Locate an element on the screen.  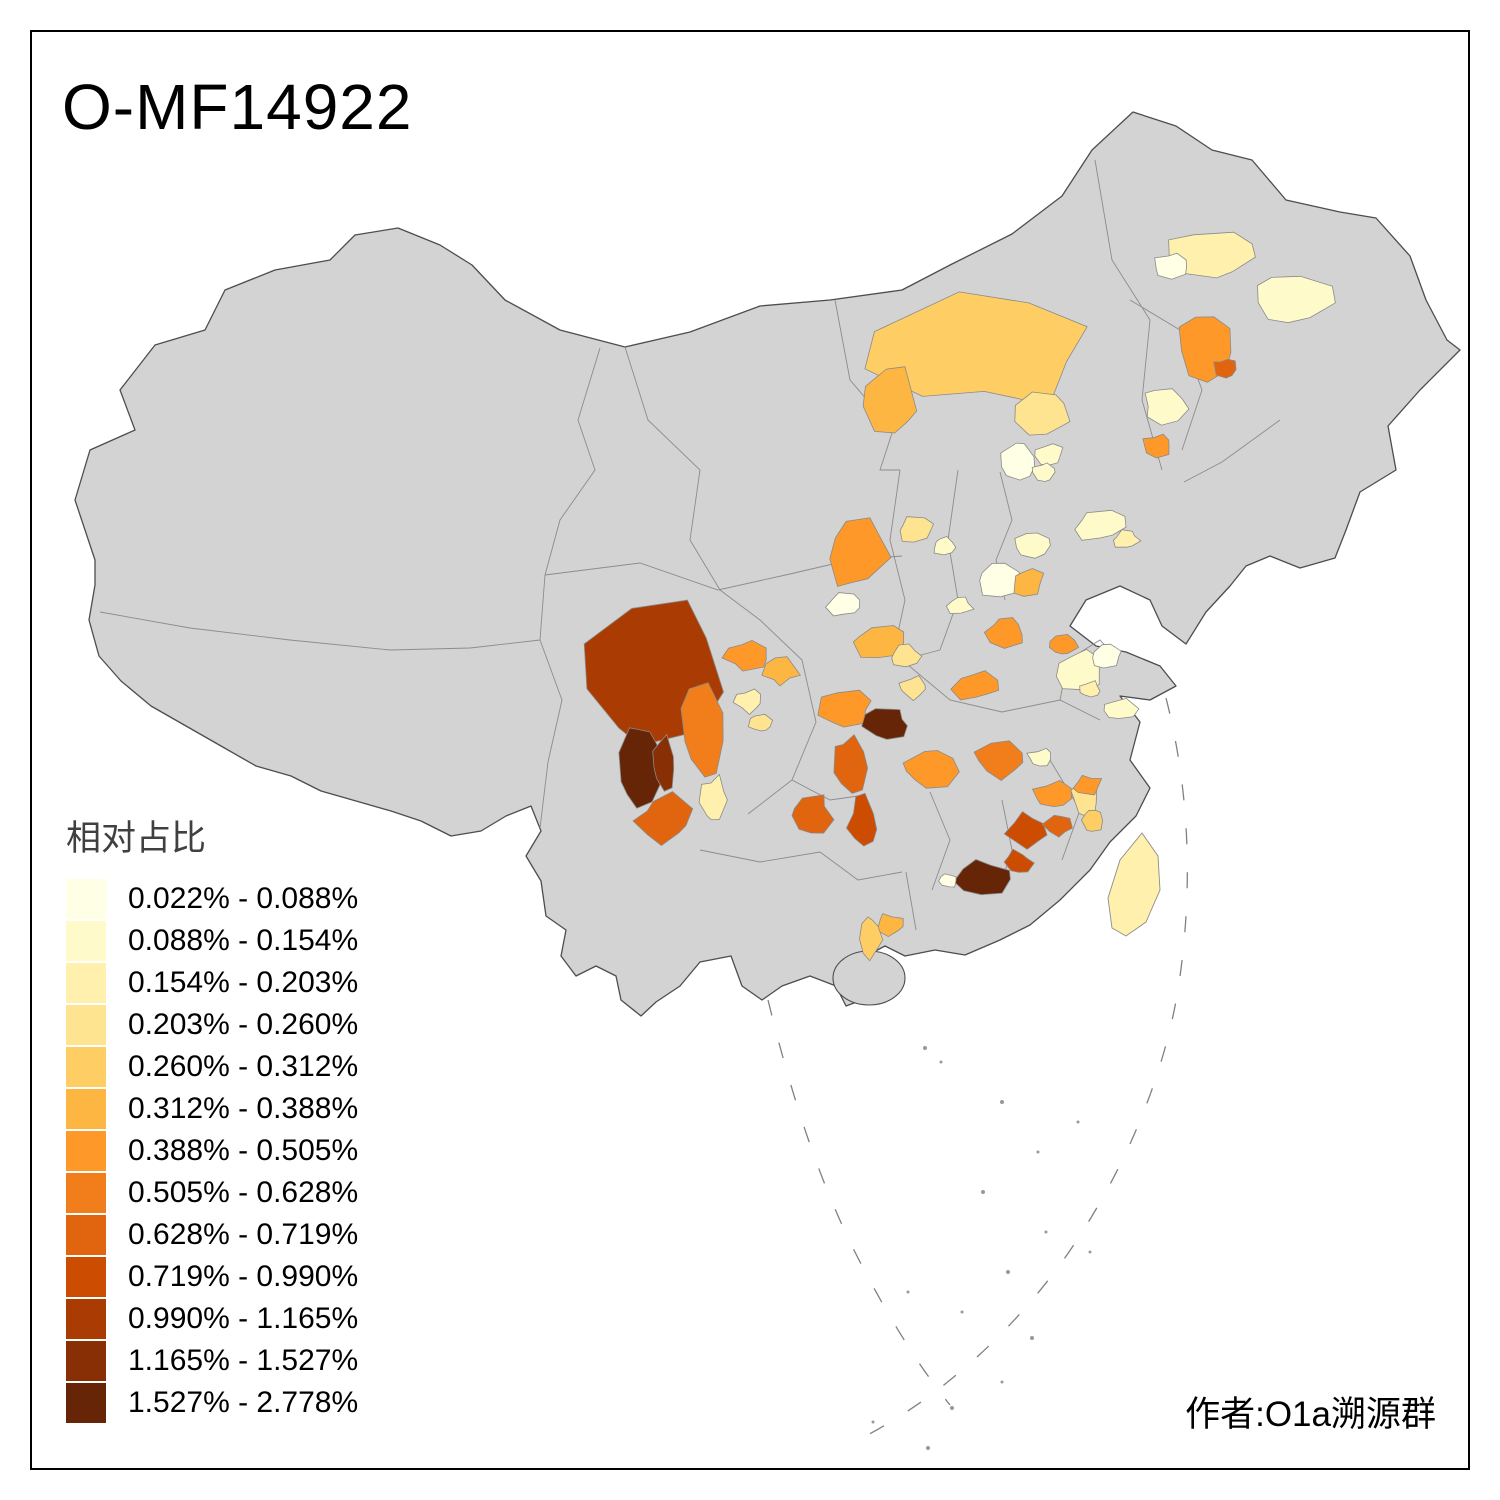
legend-row: 0.990% - 1.165% is located at coordinates (212, 1319).